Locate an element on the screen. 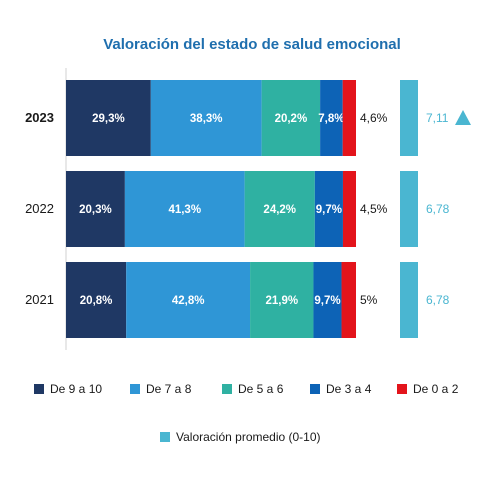 This screenshot has height=500, width=500. segment-label: 4,5% is located at coordinates (374, 209).